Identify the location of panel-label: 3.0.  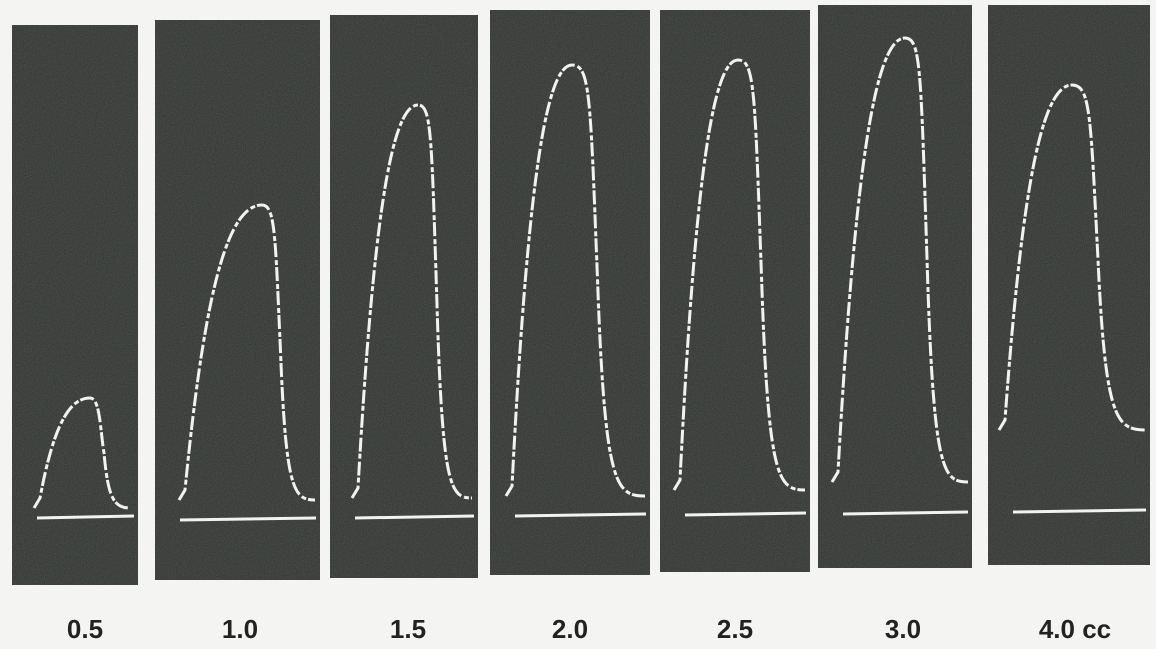
(903, 629).